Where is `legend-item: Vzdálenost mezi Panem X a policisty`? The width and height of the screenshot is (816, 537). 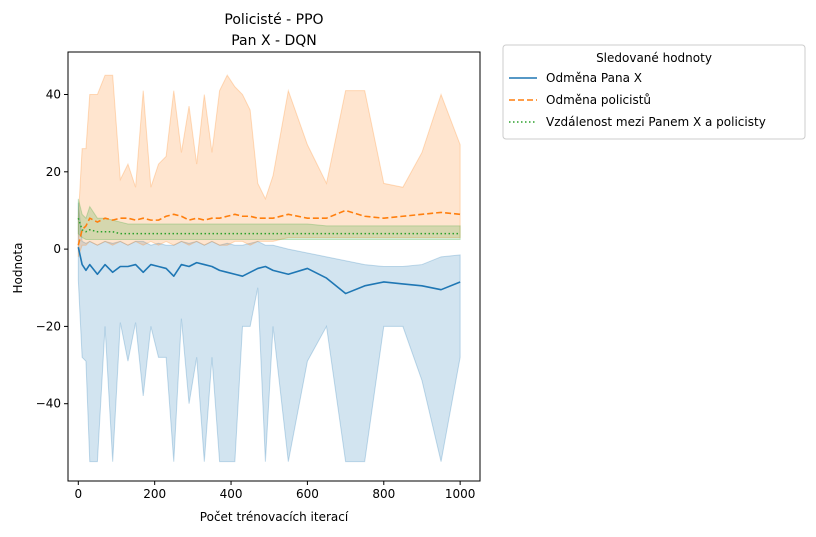
legend-item: Vzdálenost mezi Panem X a policisty is located at coordinates (637, 122).